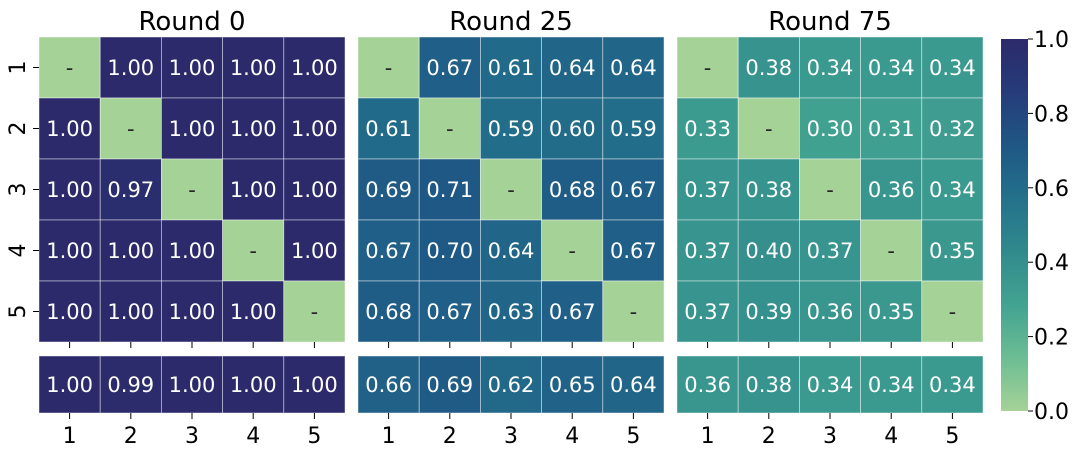 The height and width of the screenshot is (456, 1079). What do you see at coordinates (1051, 40) in the screenshot?
I see `colorbar-tick-label: 1.0` at bounding box center [1051, 40].